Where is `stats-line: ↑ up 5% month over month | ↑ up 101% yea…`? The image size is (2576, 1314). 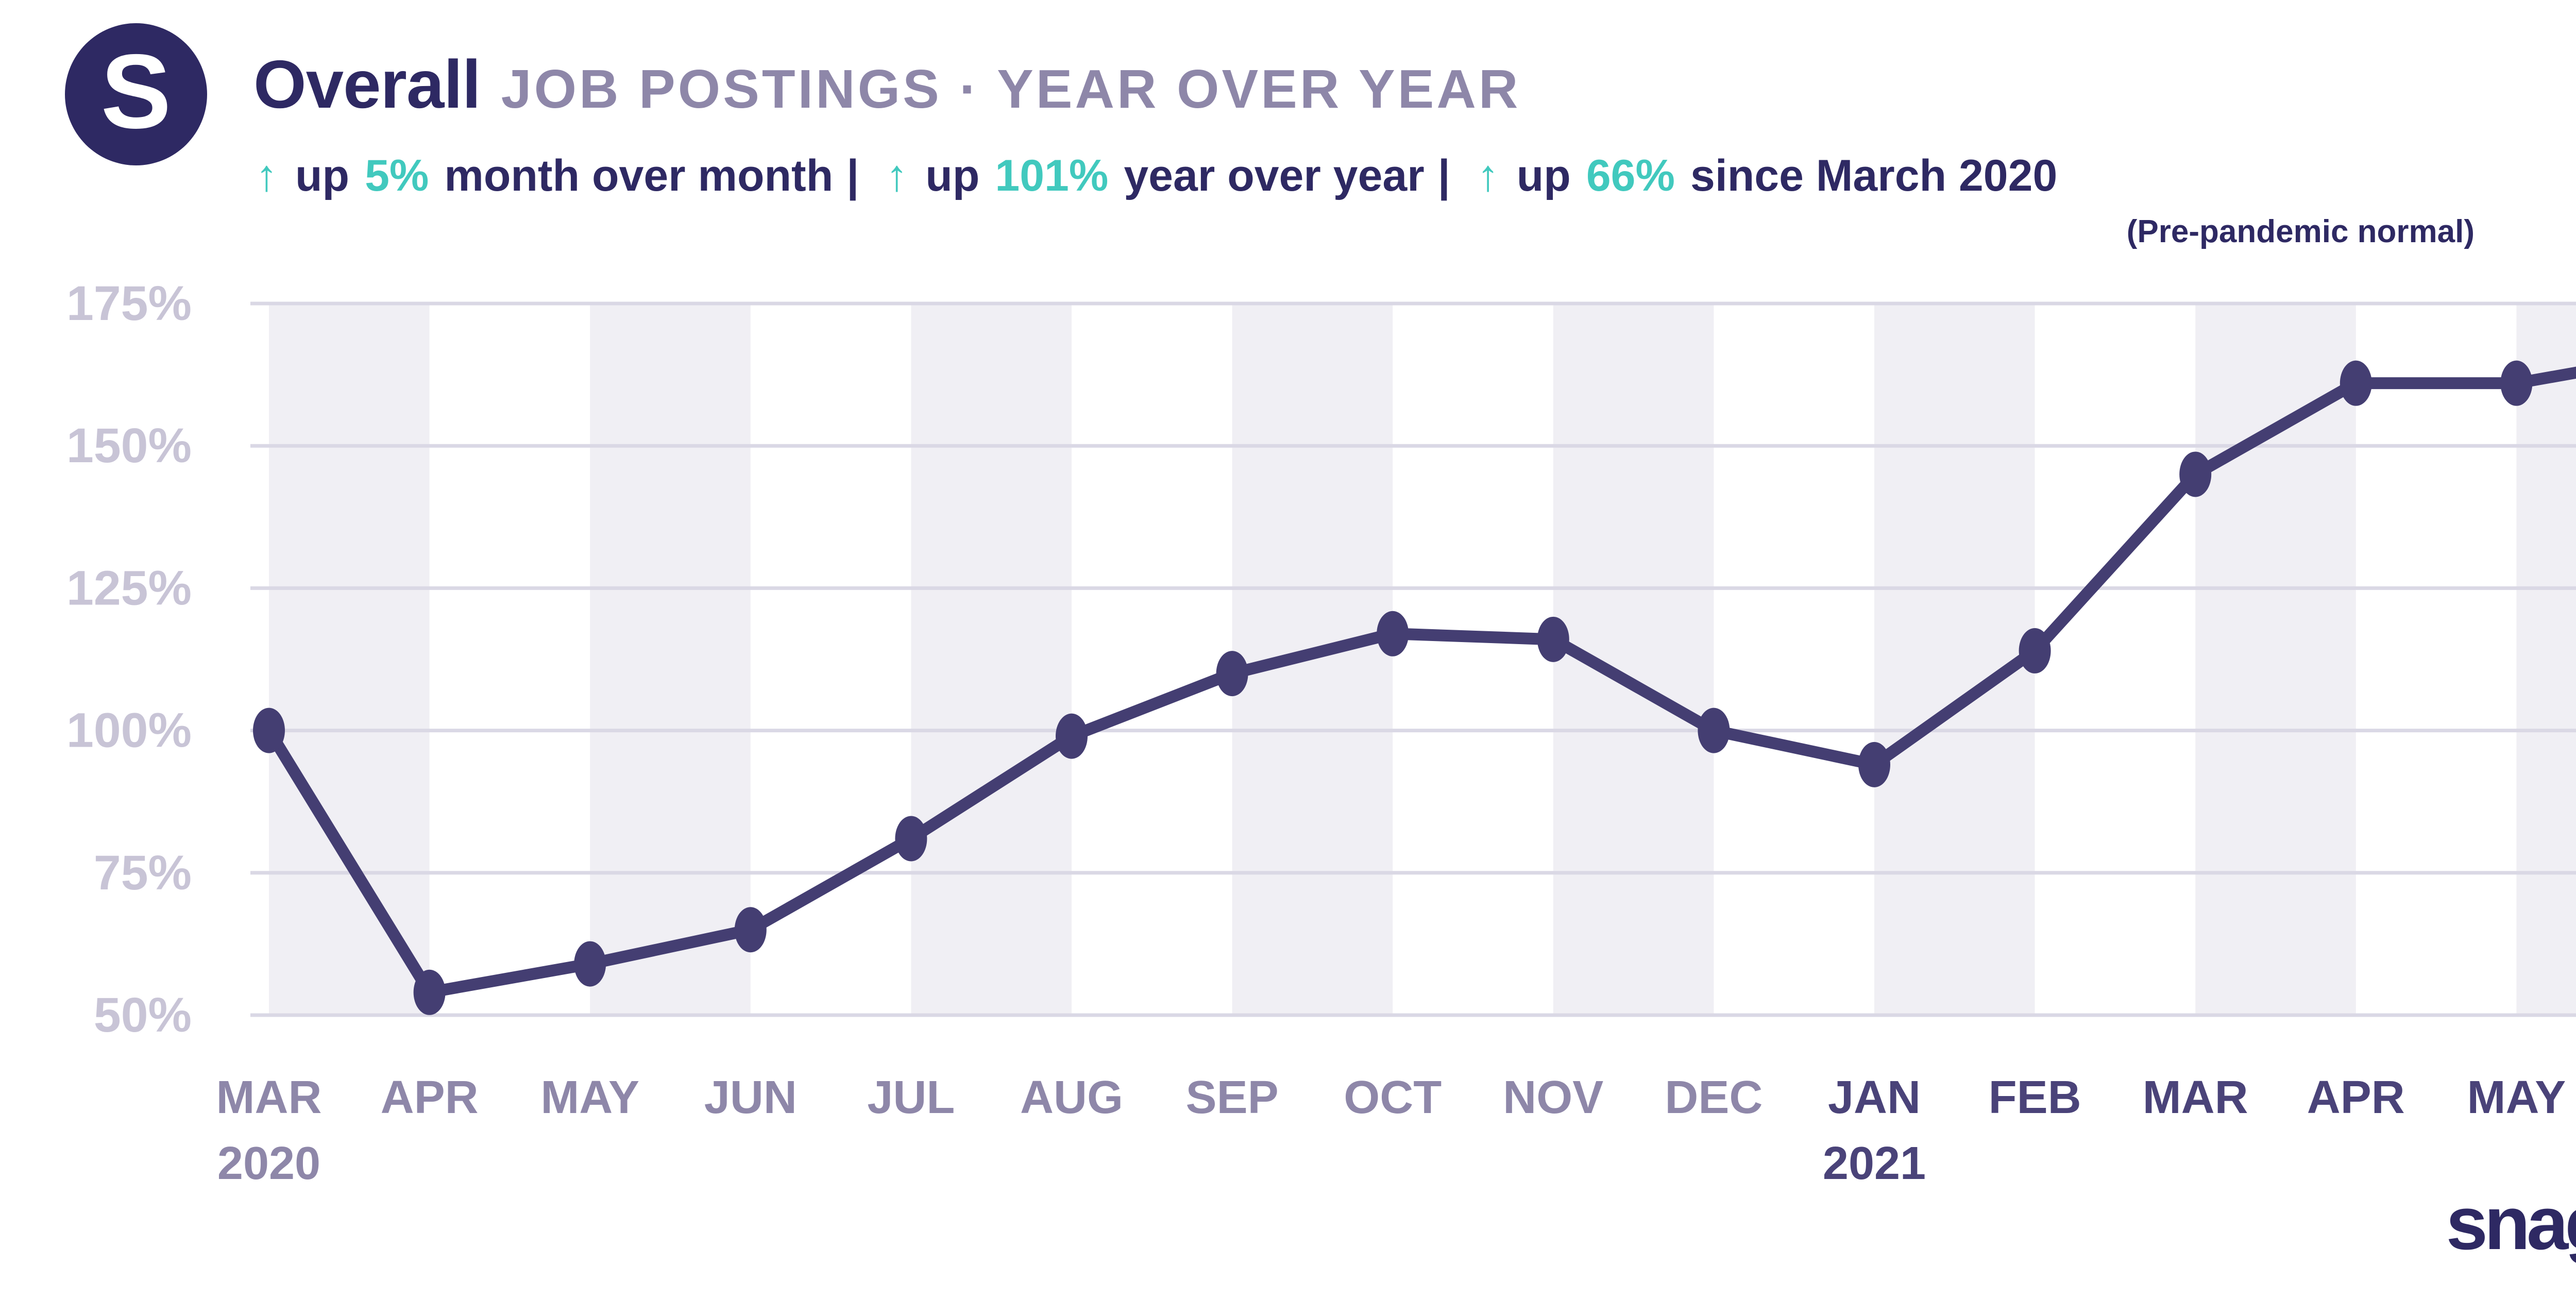
stats-line: ↑ up 5% month over month | ↑ up 101% yea… is located at coordinates (1157, 175).